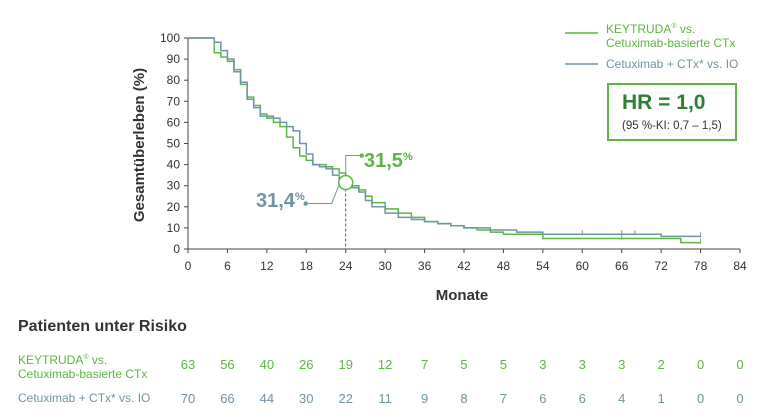 The height and width of the screenshot is (420, 767). Describe the element at coordinates (305, 203) in the screenshot. I see `annotation-dot-cetuximab` at that location.